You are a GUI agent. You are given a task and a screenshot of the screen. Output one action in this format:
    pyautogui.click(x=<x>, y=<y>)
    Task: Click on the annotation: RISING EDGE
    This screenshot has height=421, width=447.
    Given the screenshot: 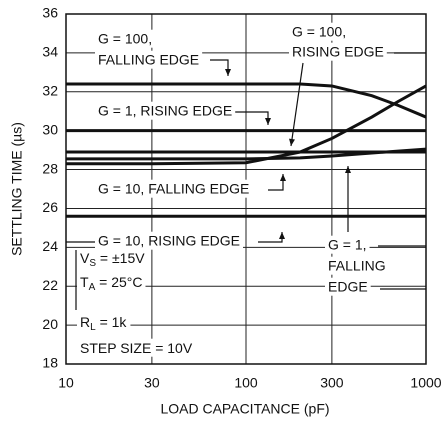 What is the action you would take?
    pyautogui.click(x=338, y=52)
    